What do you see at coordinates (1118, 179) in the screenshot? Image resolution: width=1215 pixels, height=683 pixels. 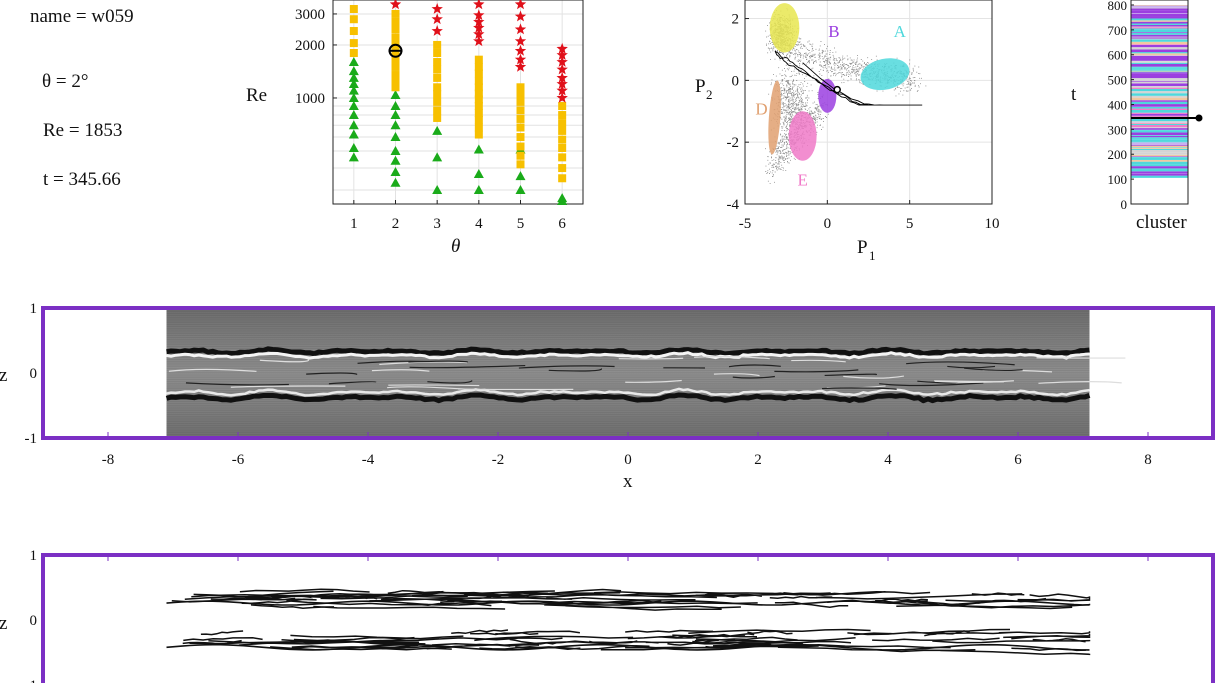 I see `timeline-ytick-label: 100` at bounding box center [1118, 179].